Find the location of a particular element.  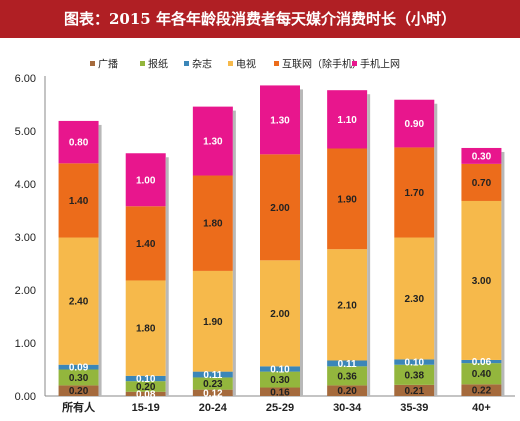

data-label: 0.22 is located at coordinates (482, 391).